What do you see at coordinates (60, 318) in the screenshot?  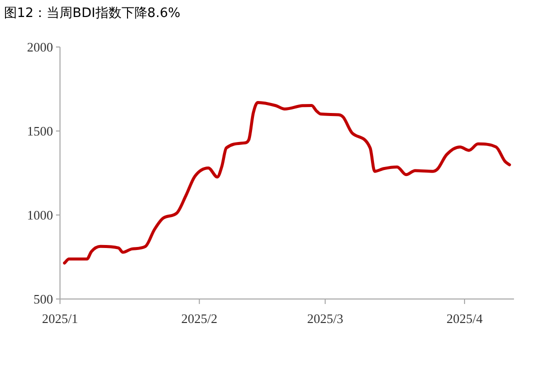 I see `x-tick-label: 2025/1` at bounding box center [60, 318].